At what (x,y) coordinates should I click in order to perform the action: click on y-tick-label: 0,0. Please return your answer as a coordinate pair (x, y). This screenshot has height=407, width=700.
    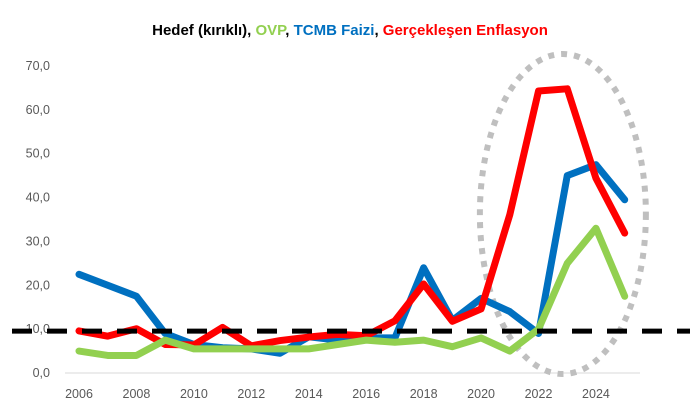
    Looking at the image, I should click on (41, 373).